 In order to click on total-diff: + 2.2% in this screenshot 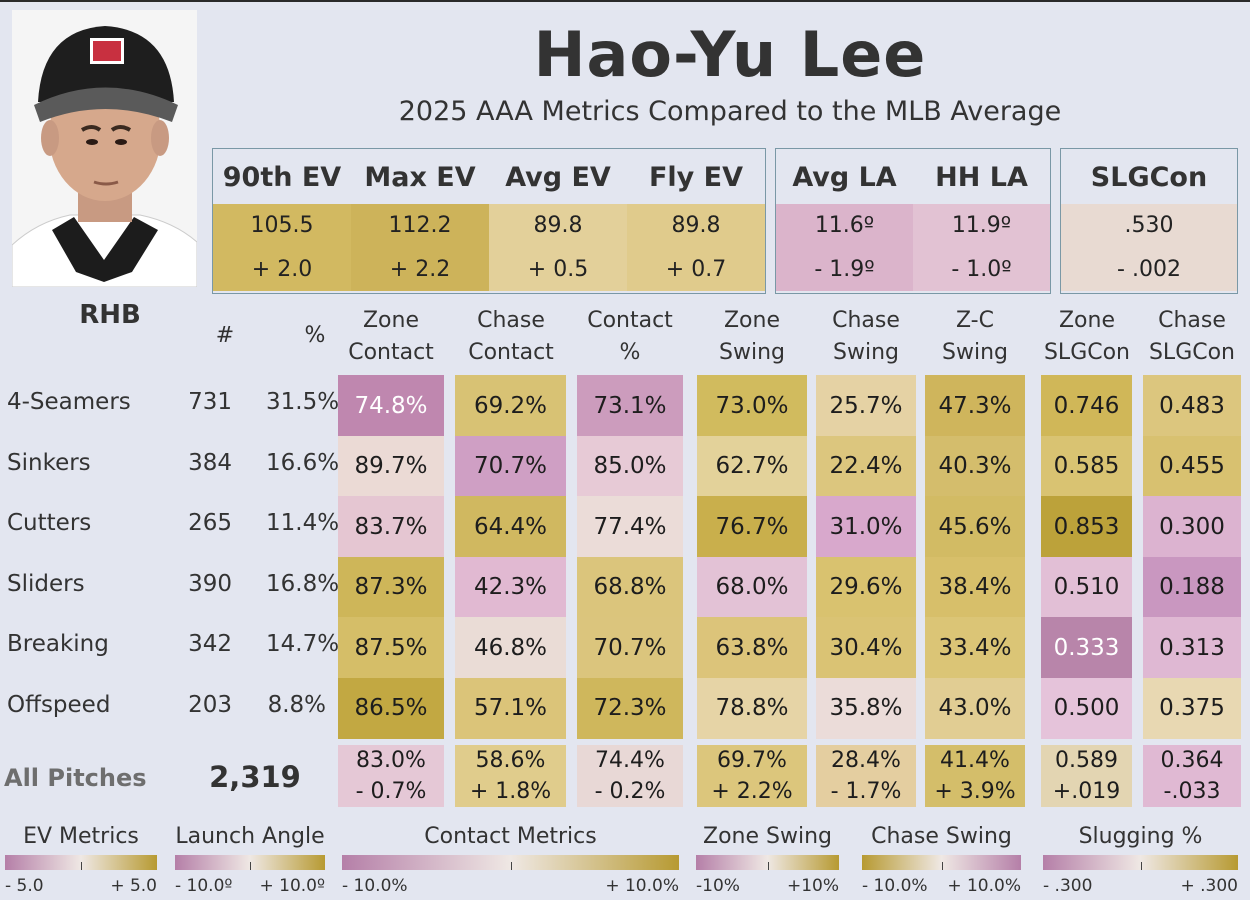, I will do `click(752, 791)`.